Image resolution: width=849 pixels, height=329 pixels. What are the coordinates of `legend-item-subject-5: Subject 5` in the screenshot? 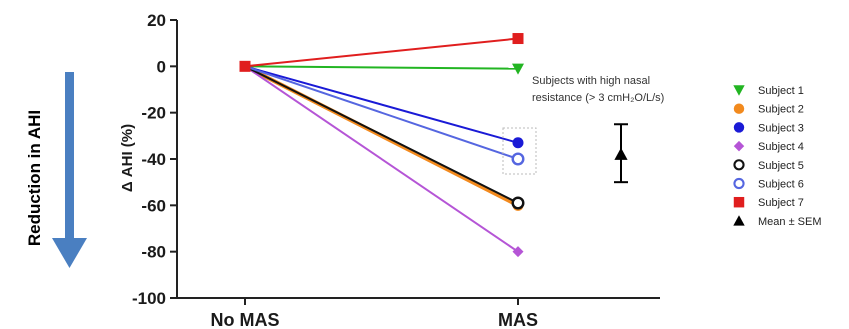 It's located at (768, 165).